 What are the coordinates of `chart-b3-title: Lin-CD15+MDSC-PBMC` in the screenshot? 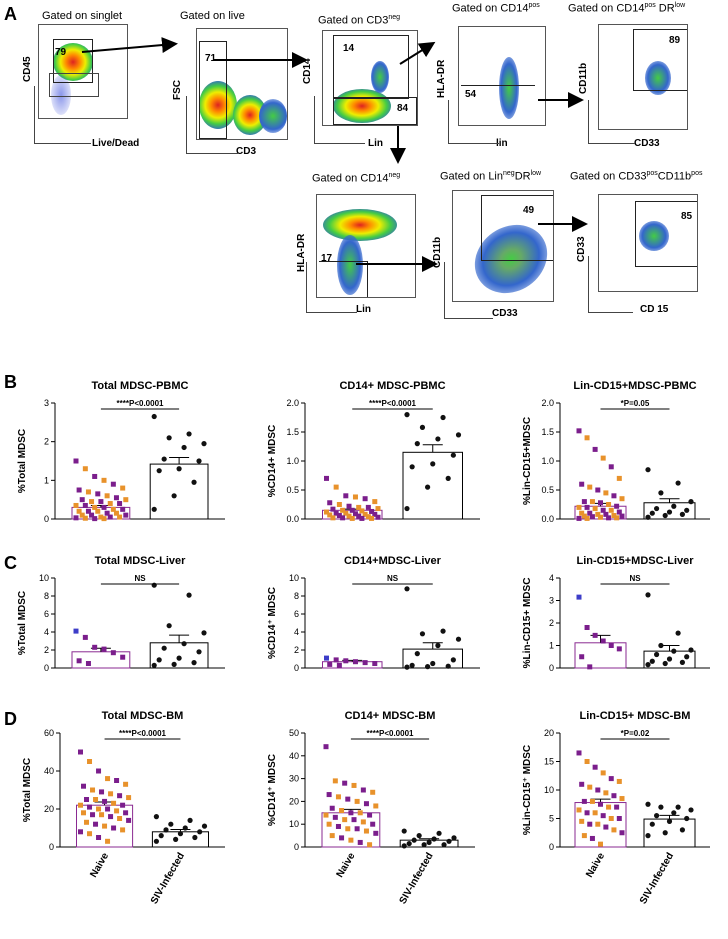 It's located at (634, 386).